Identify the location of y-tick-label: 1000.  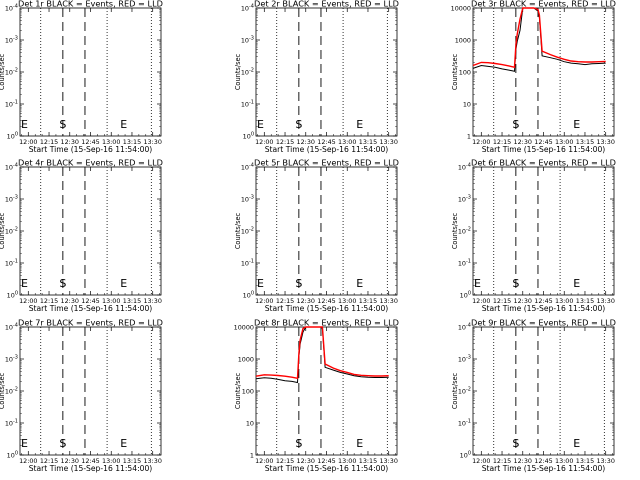
(246, 360).